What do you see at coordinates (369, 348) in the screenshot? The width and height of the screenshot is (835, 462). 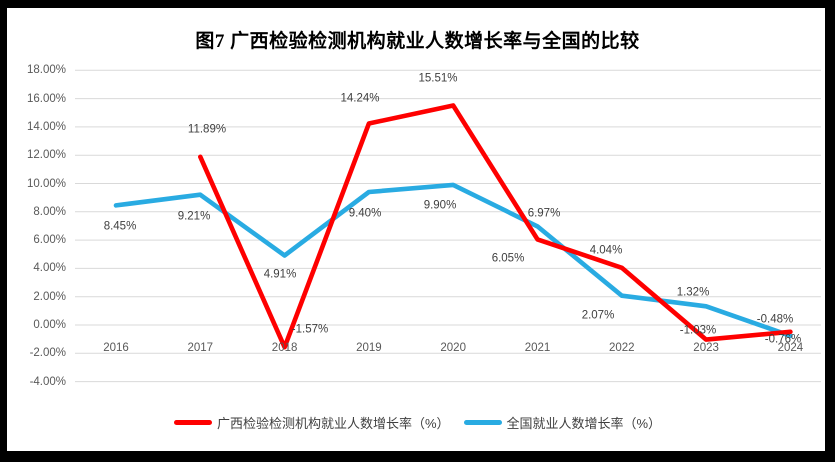 I see `x-tick-label: 2019` at bounding box center [369, 348].